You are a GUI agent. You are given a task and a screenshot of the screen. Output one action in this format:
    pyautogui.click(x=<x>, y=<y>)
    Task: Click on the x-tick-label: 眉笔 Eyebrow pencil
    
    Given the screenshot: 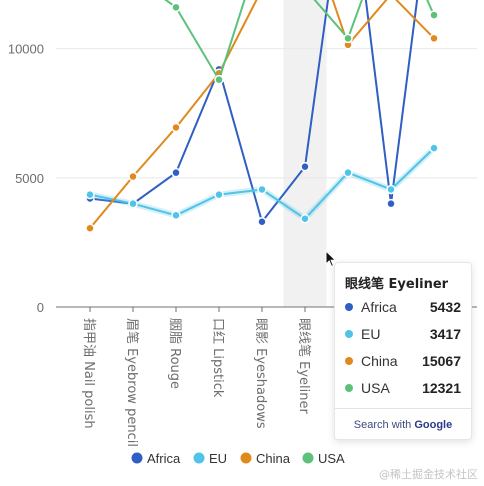 What is the action you would take?
    pyautogui.click(x=132, y=382)
    